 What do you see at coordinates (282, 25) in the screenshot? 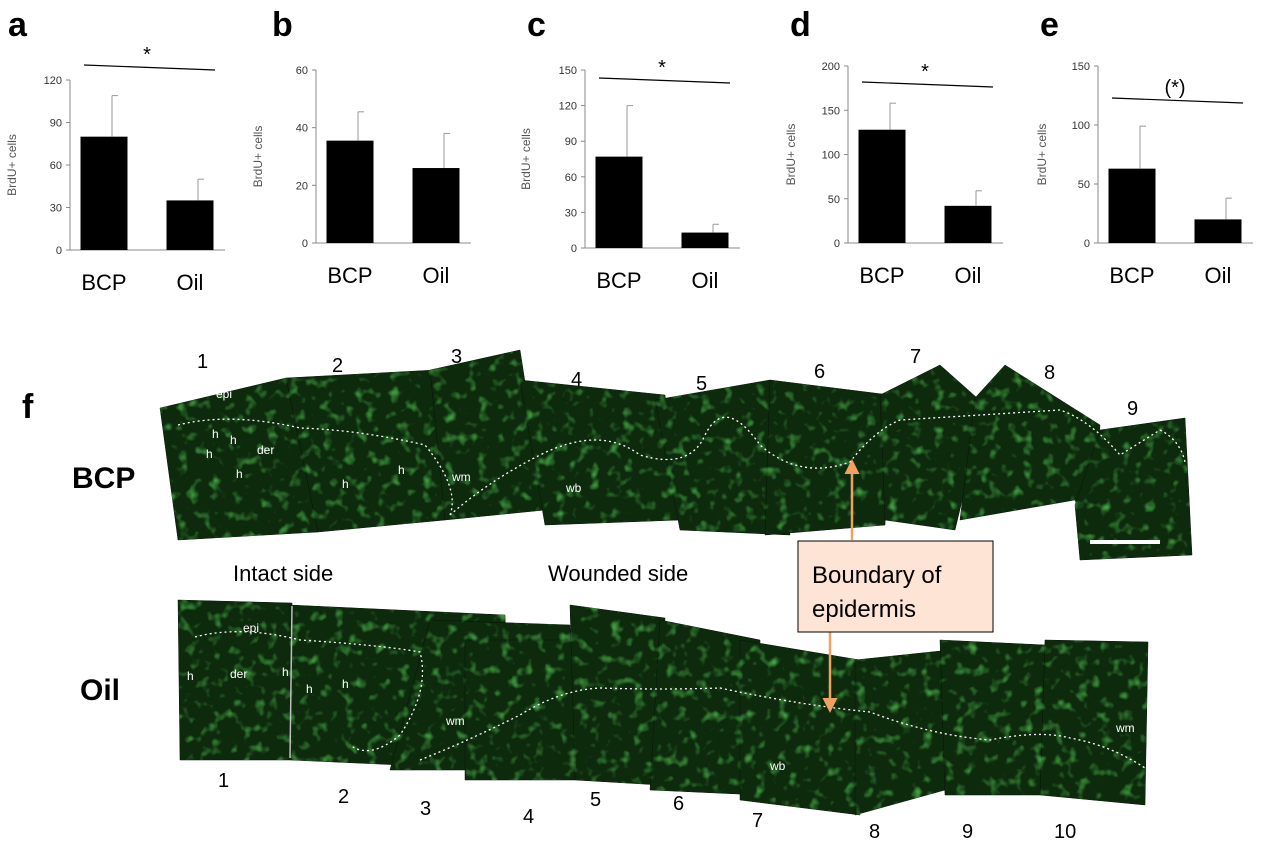
I see `panel-letter-b: b` at bounding box center [282, 25].